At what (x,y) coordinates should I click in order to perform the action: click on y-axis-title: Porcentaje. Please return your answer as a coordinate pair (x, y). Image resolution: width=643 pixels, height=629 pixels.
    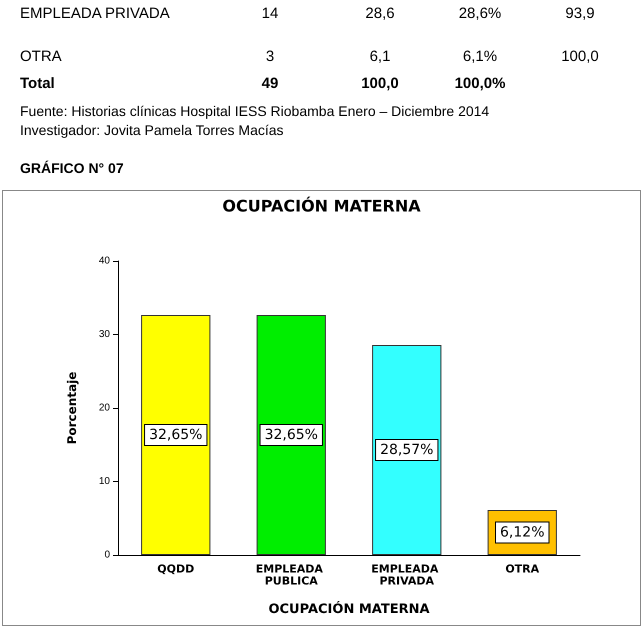
    Looking at the image, I should click on (72, 408).